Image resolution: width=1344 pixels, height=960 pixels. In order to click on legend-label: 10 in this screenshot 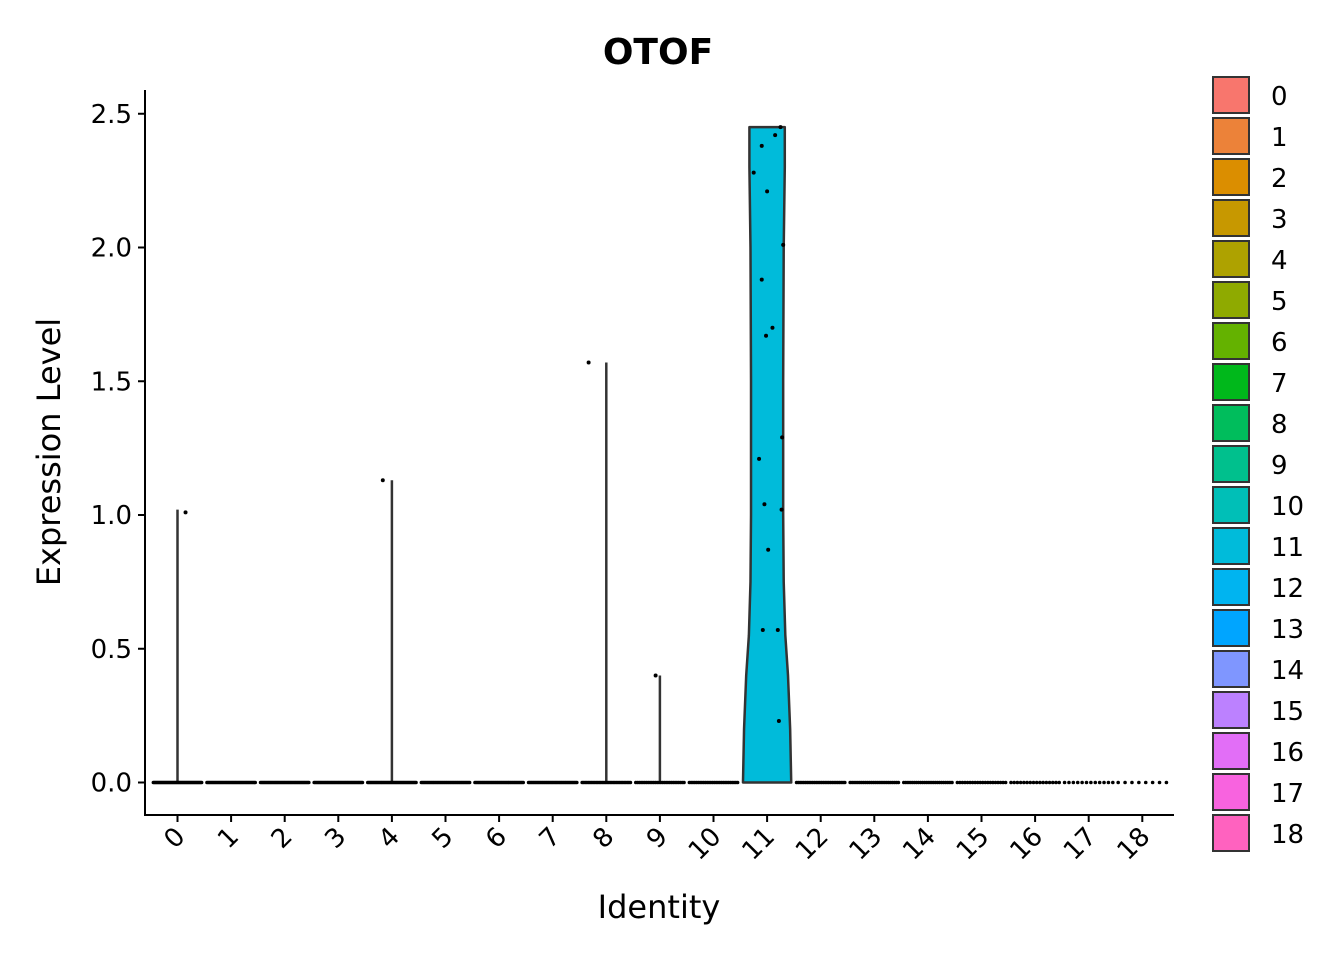, I will do `click(1287, 507)`.